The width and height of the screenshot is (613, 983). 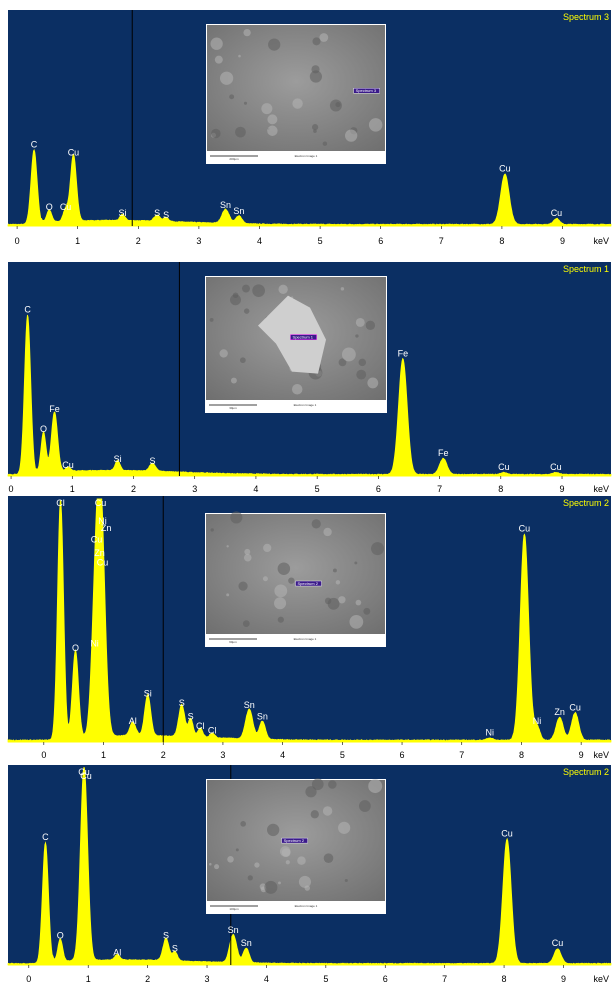 I want to click on spectrum-marker-label: Spectrum 1, so click(x=303, y=337).